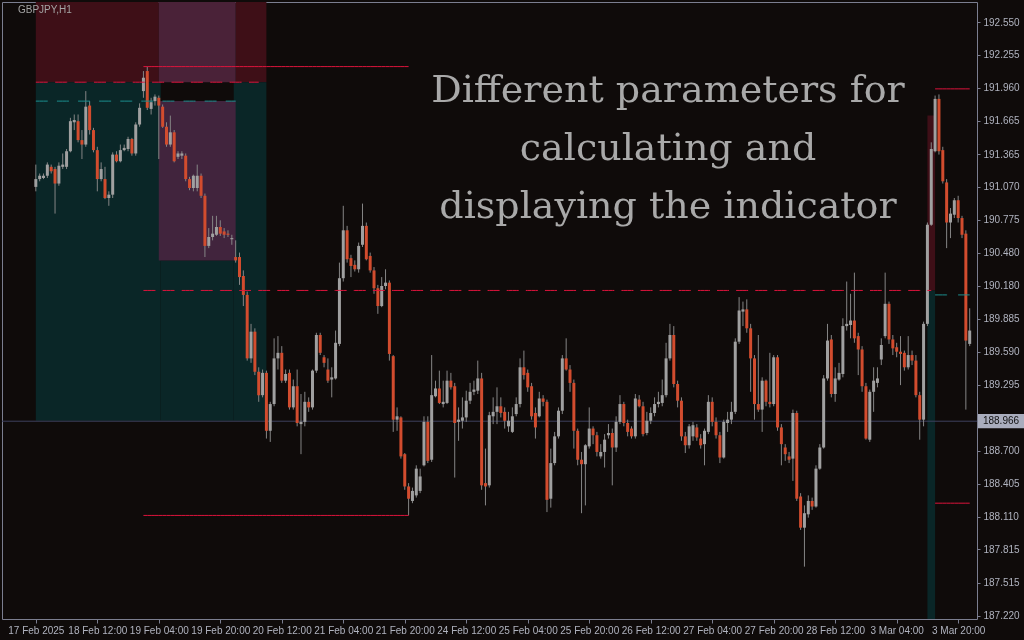 The width and height of the screenshot is (1024, 640). Describe the element at coordinates (1002, 385) in the screenshot. I see `y-tick-label: 189.295` at that location.